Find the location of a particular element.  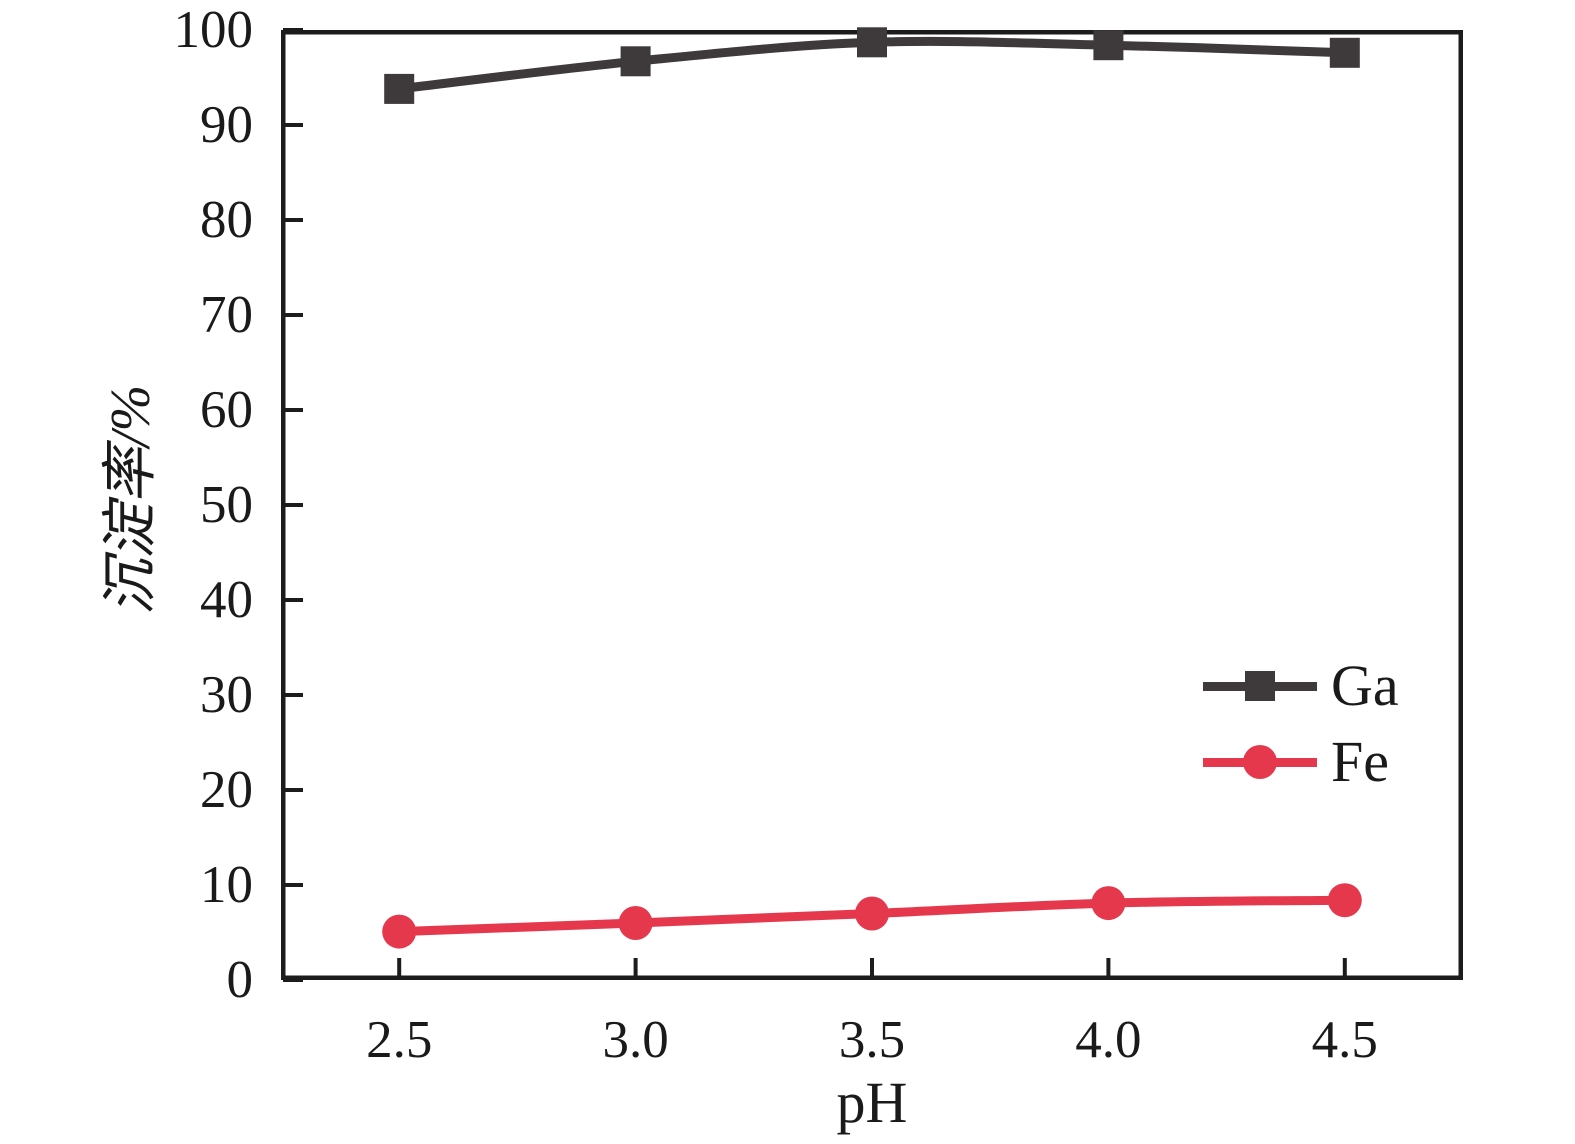

y-tick-label: 30 is located at coordinates (226, 695).